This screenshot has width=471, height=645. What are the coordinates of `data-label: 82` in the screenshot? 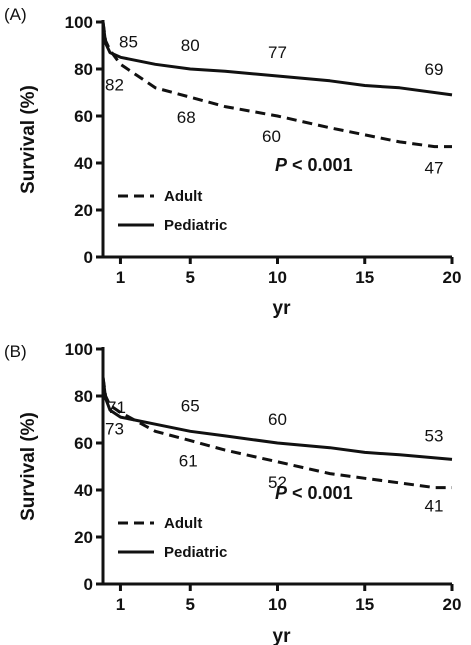 It's located at (114, 84).